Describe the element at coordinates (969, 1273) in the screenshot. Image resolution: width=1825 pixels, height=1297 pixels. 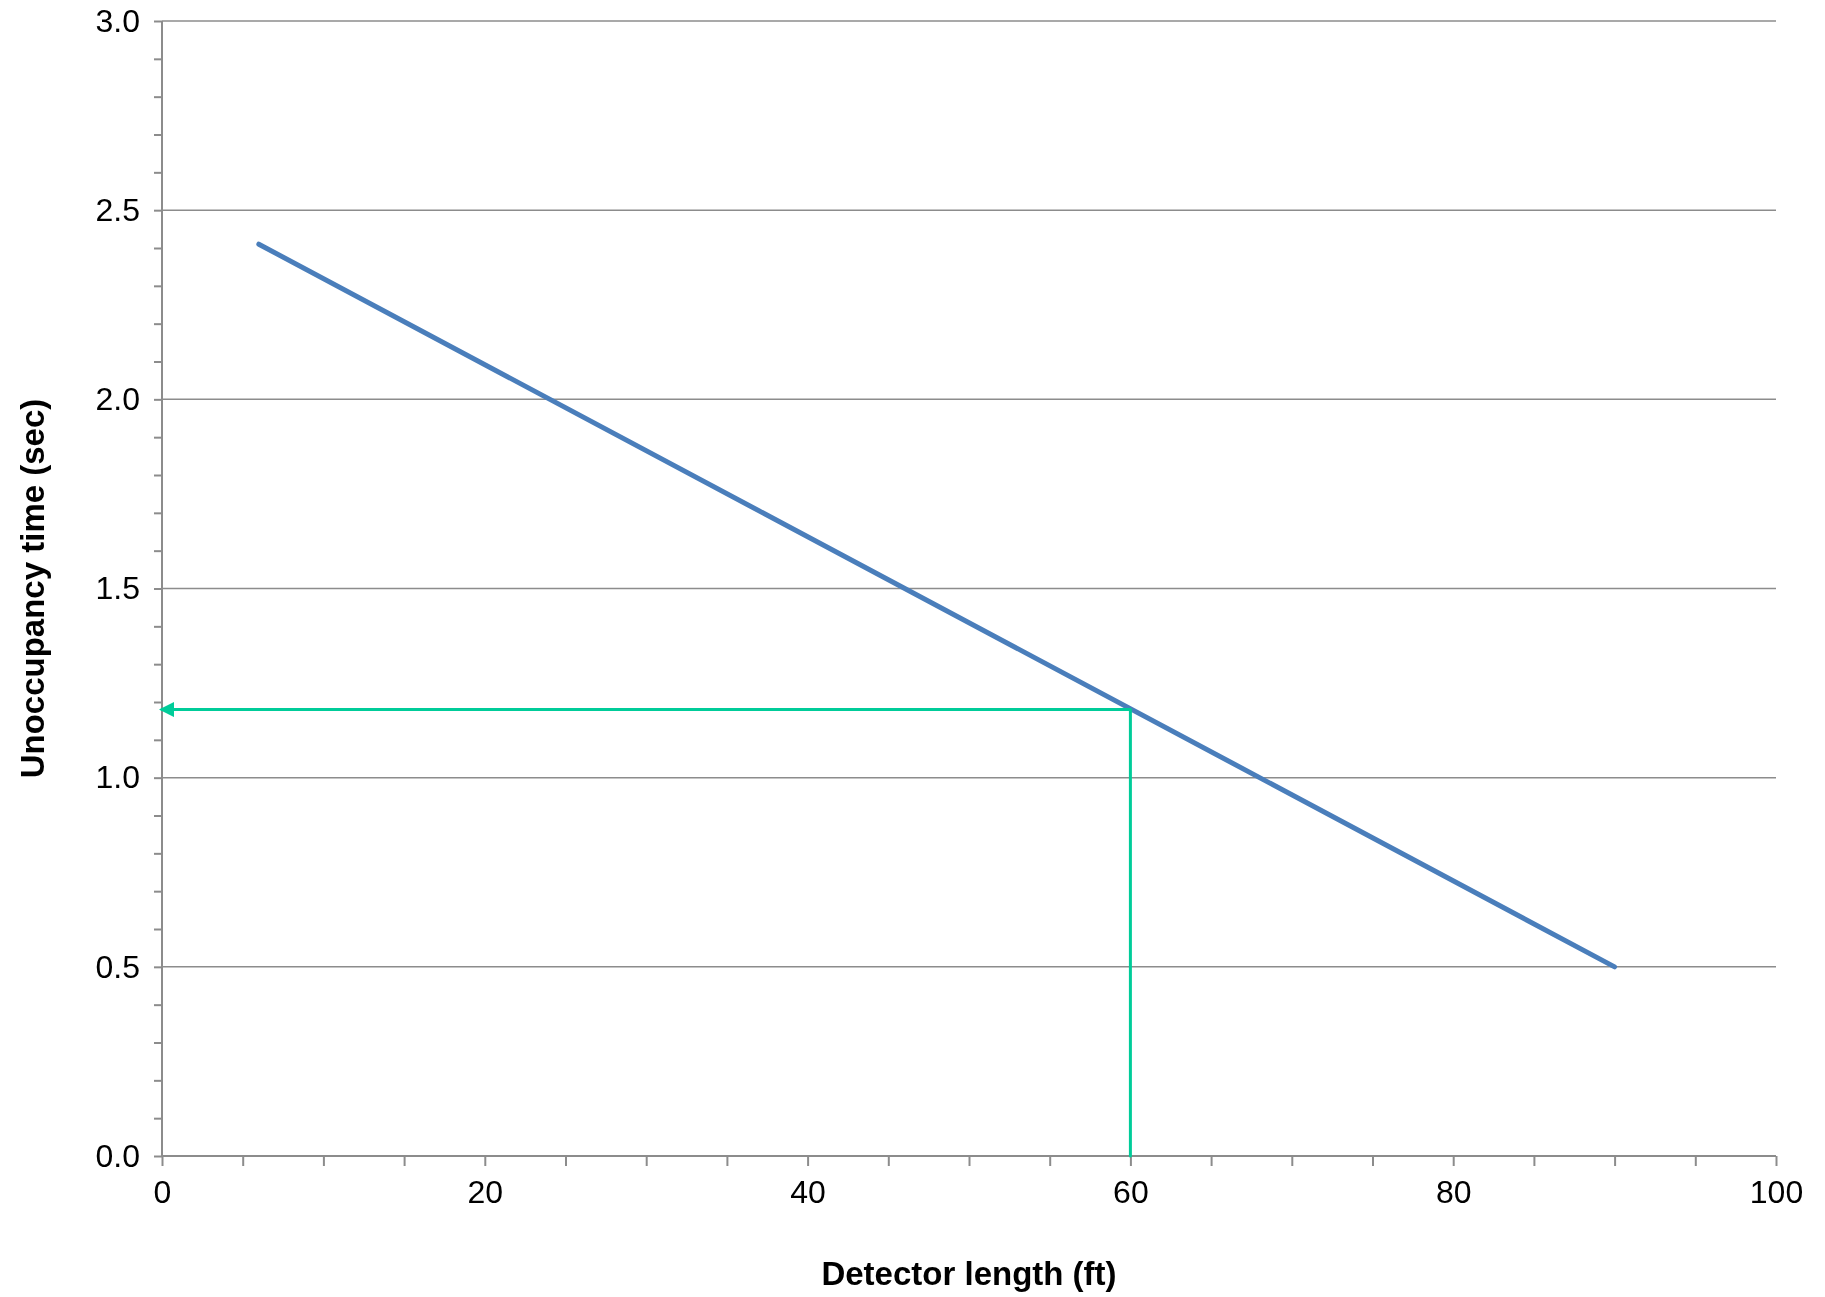
I see `x-axis-title: Detector length (ft)` at that location.